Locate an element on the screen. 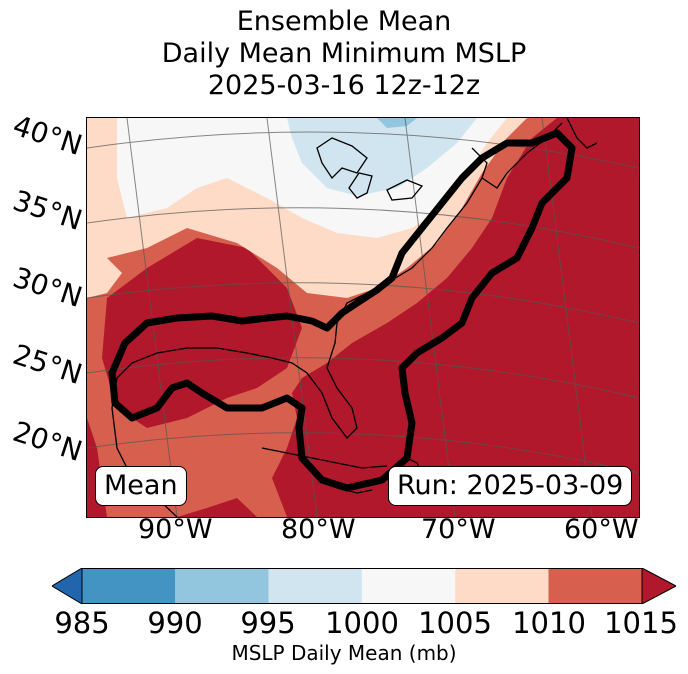 The image size is (688, 674). colorbar-extend-high is located at coordinates (658, 586).